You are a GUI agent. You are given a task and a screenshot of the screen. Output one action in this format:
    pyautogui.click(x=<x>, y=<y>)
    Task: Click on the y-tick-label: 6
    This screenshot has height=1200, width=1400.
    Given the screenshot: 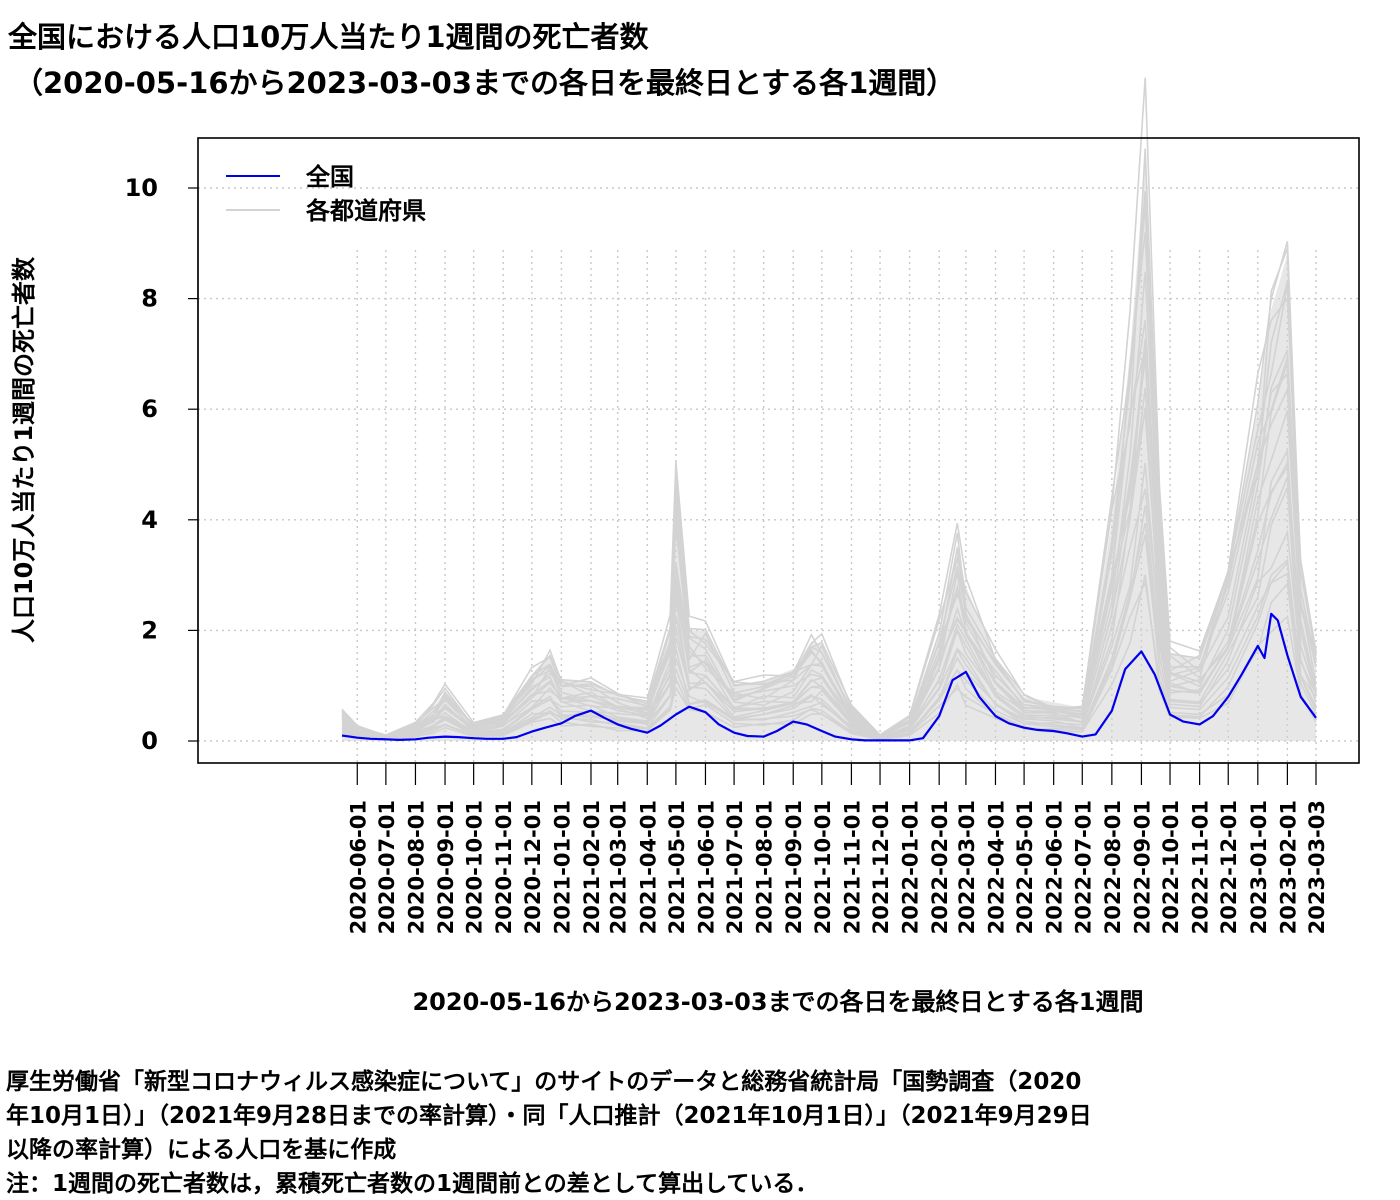 What is the action you would take?
    pyautogui.click(x=149, y=409)
    